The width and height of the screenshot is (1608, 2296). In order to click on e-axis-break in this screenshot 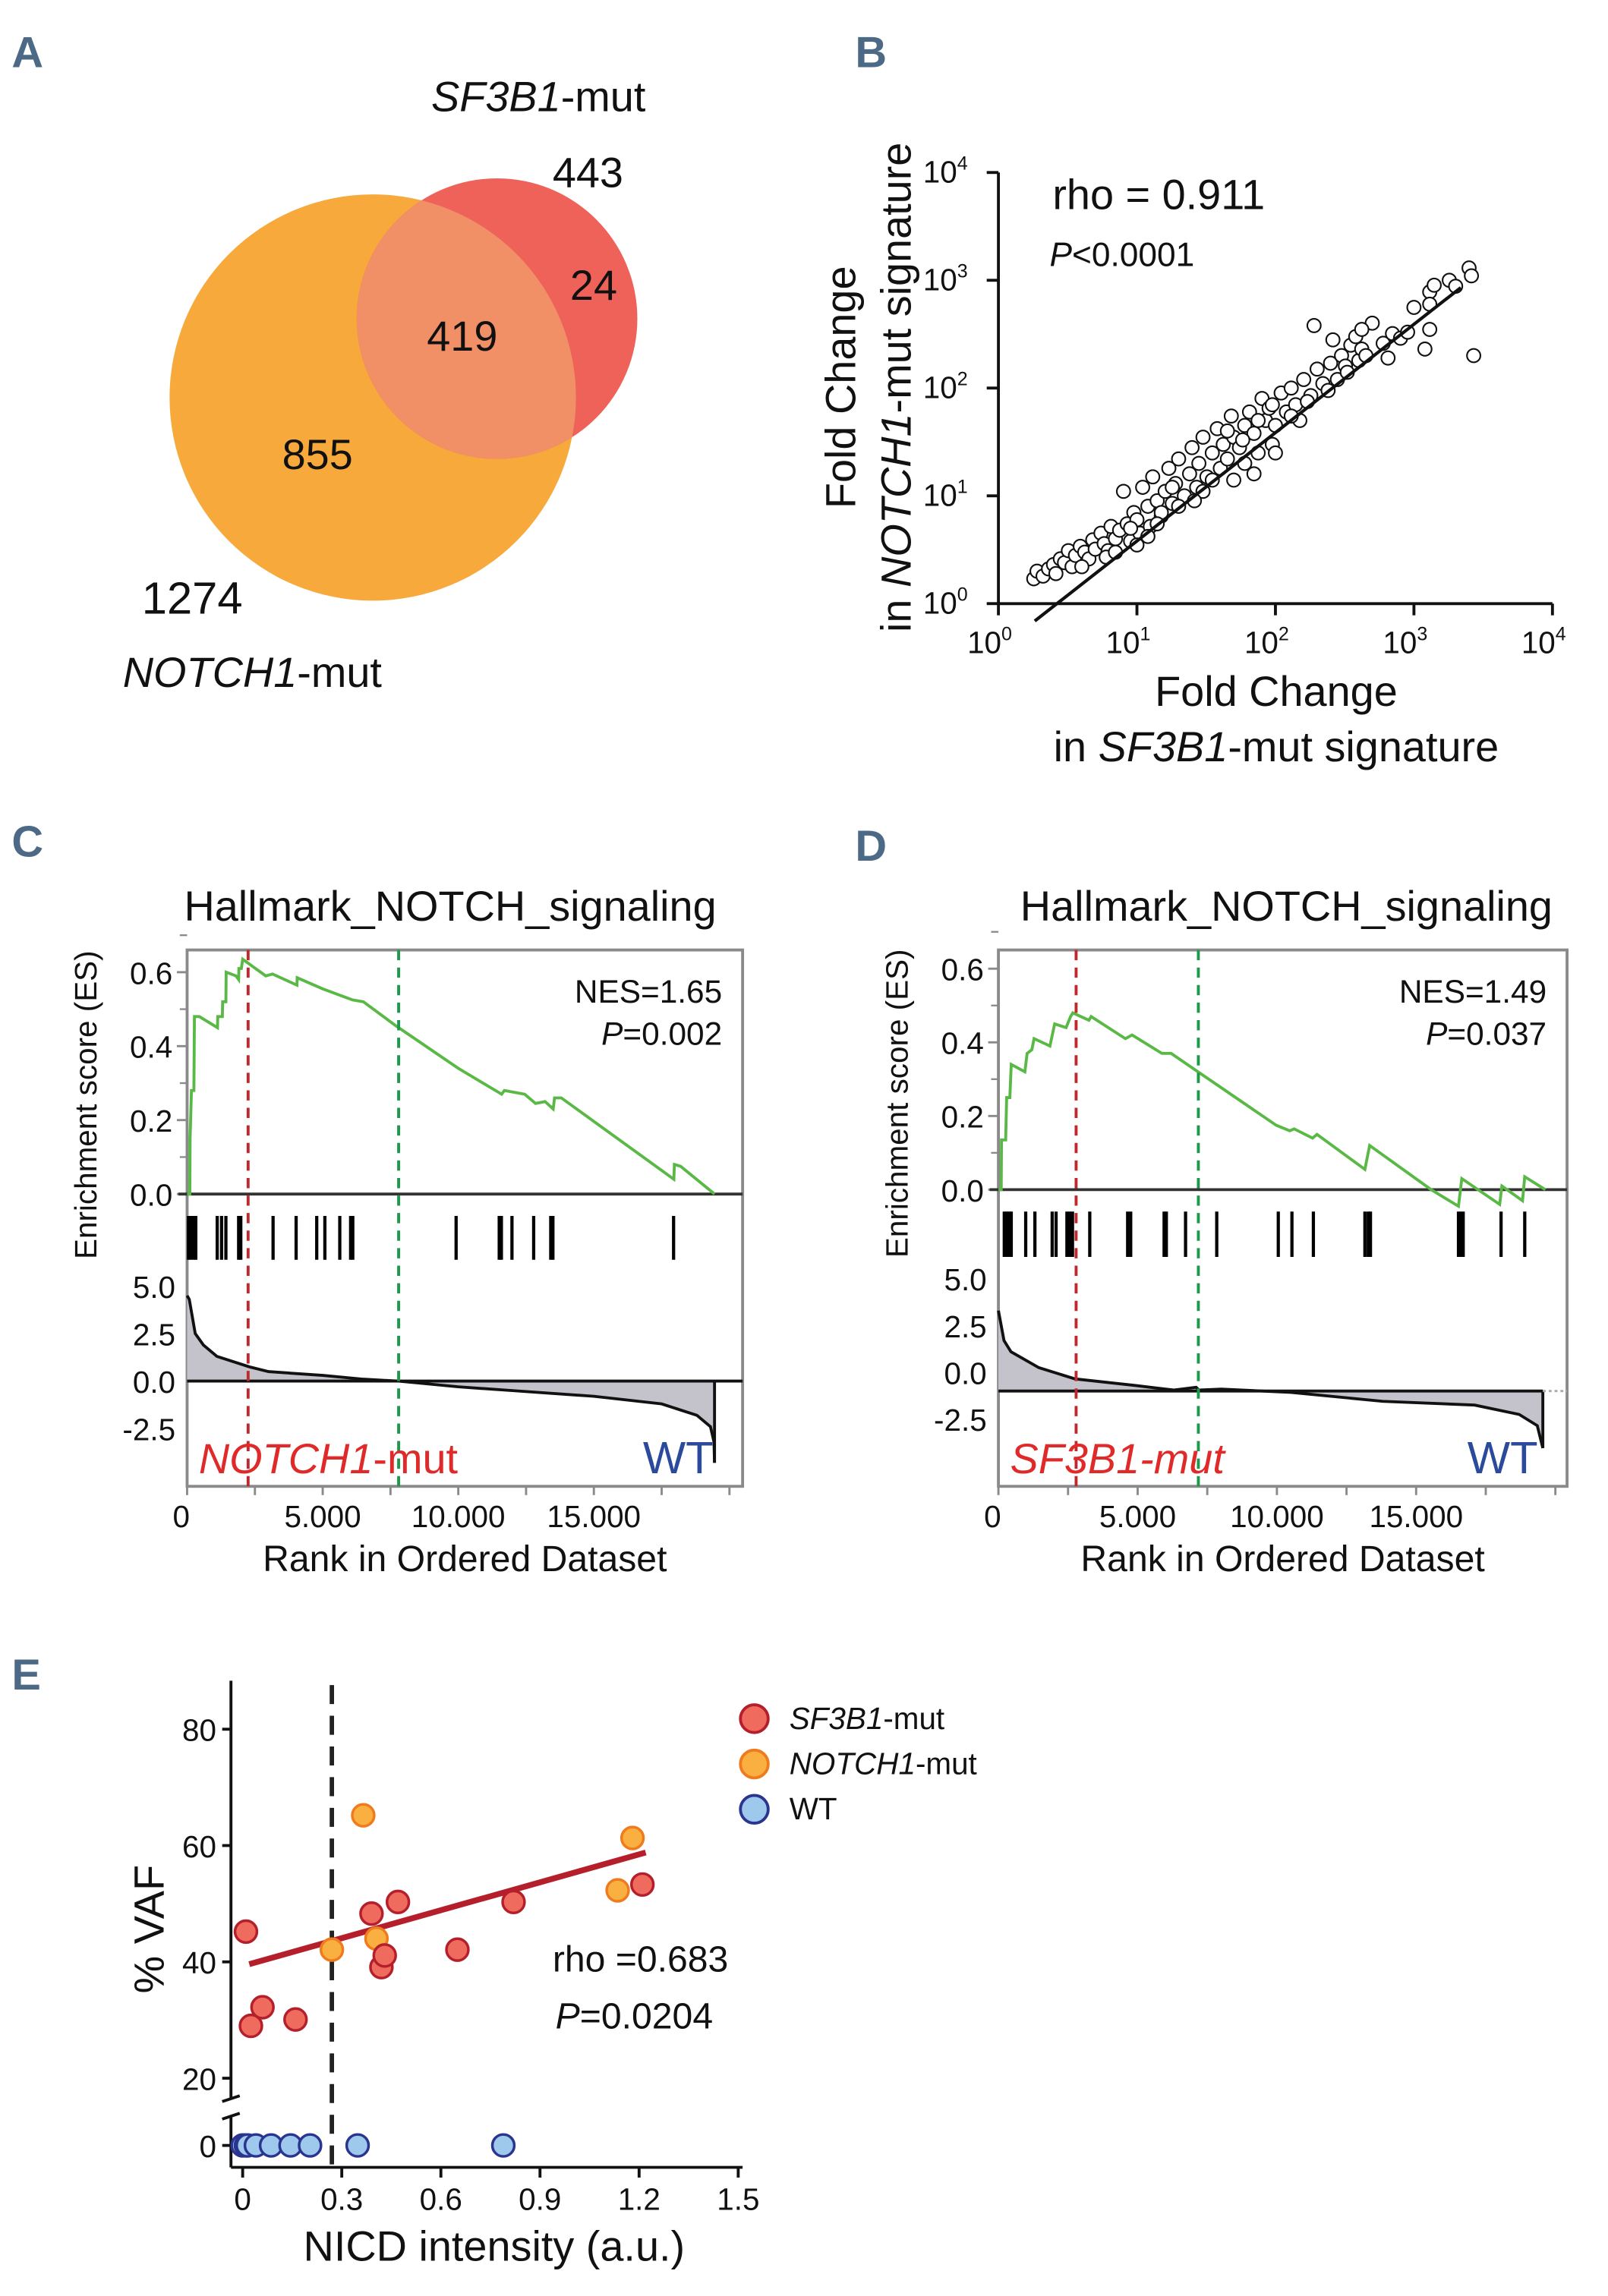, I will do `click(231, 2116)`.